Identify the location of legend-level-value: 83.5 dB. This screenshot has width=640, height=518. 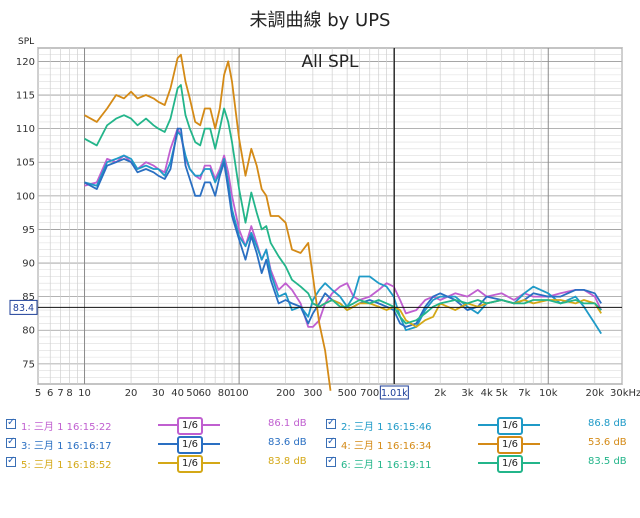
(607, 461).